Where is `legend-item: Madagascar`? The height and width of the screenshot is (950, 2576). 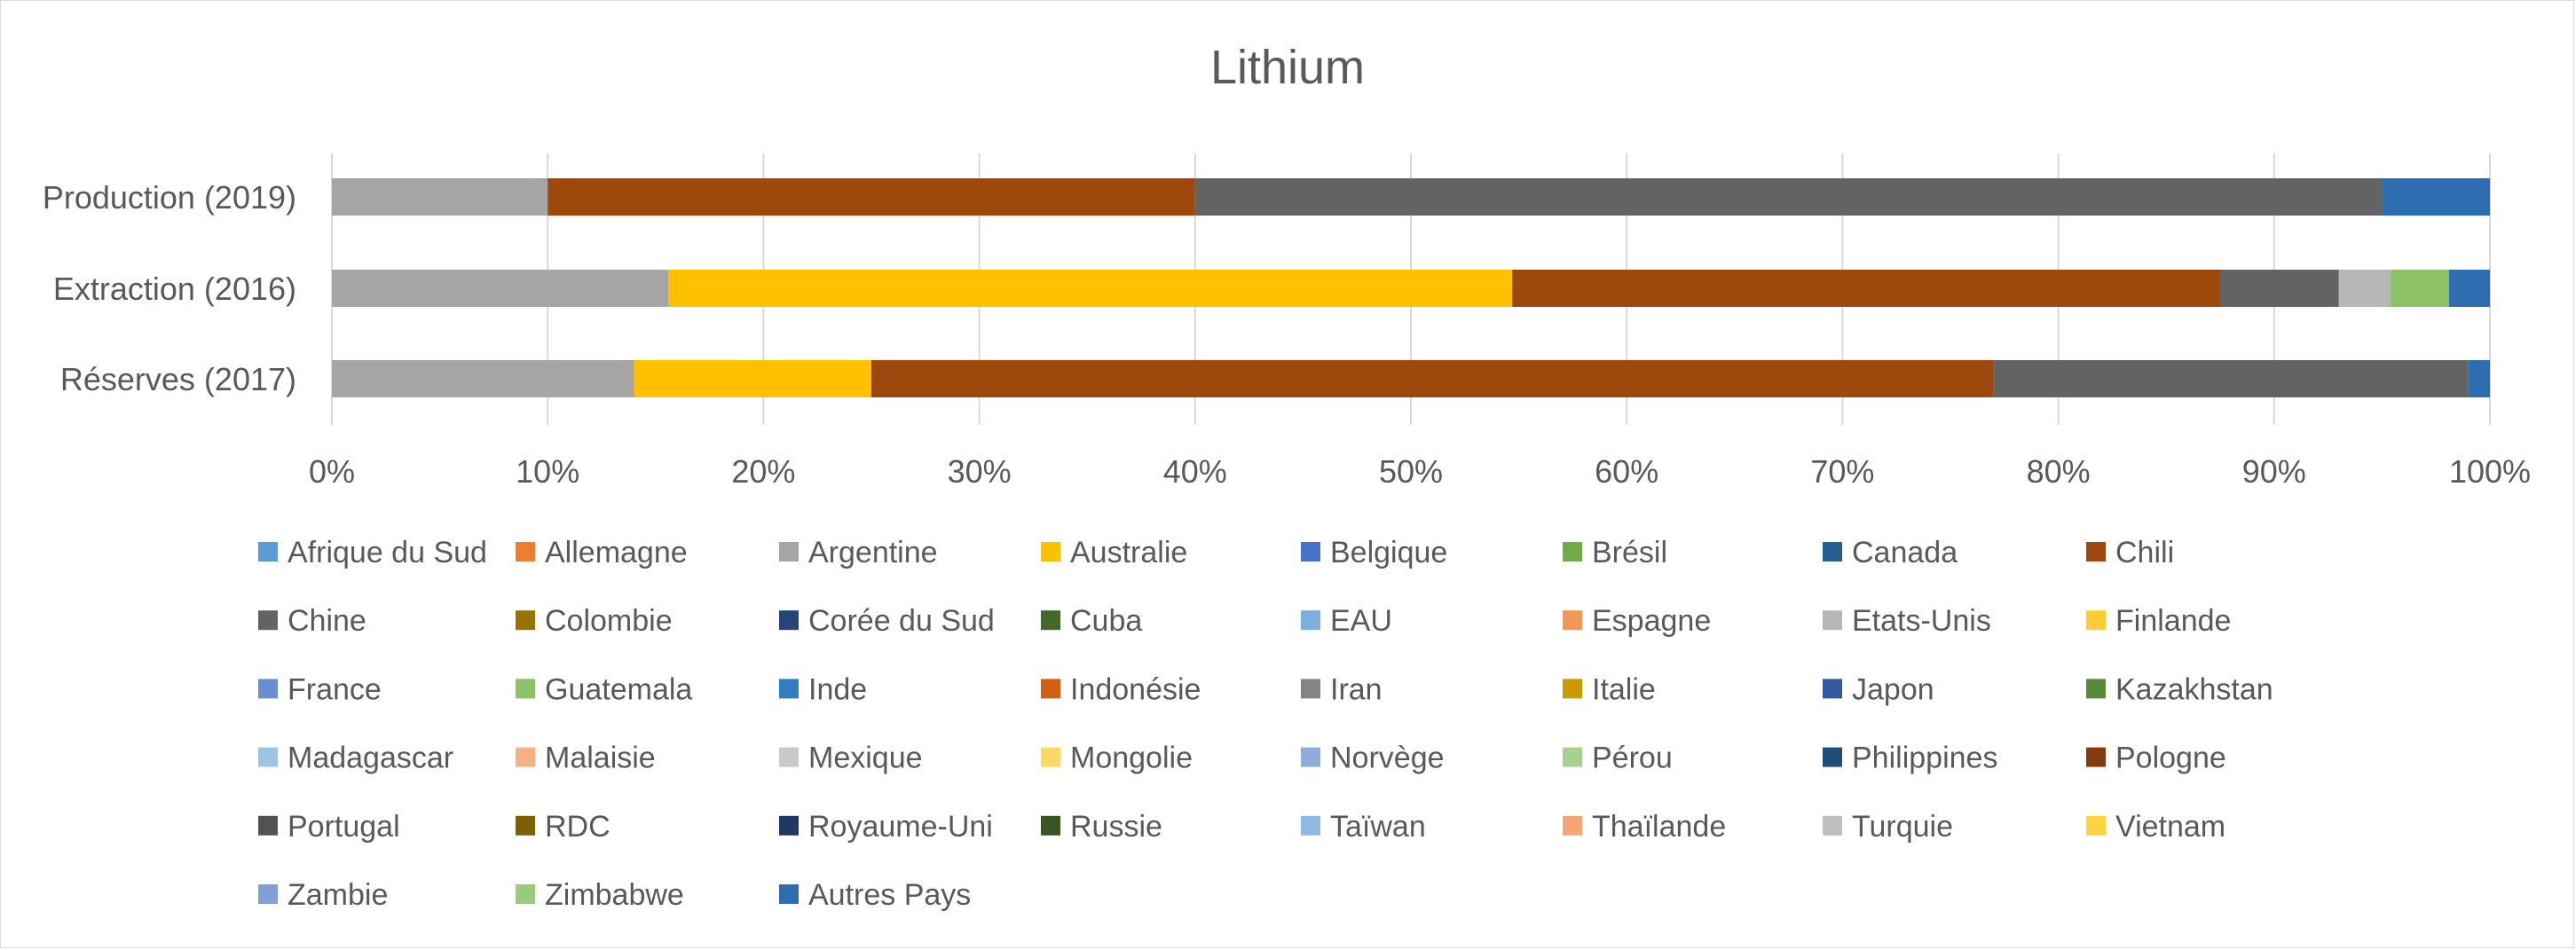 legend-item: Madagascar is located at coordinates (356, 758).